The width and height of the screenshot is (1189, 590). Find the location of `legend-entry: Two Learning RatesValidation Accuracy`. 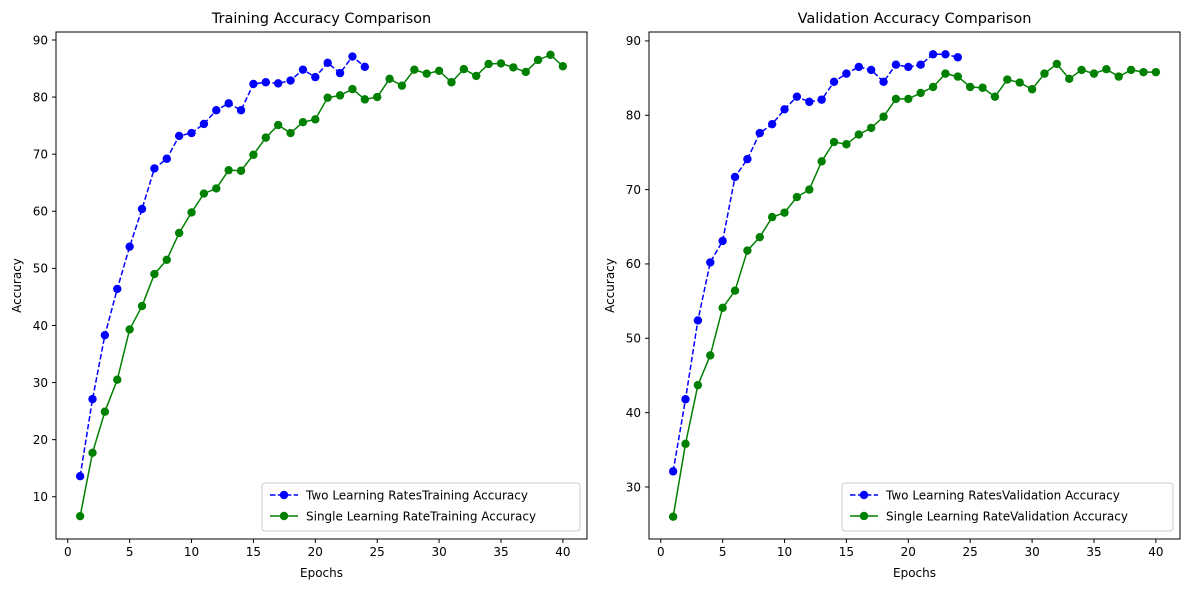

legend-entry: Two Learning RatesValidation Accuracy is located at coordinates (985, 495).